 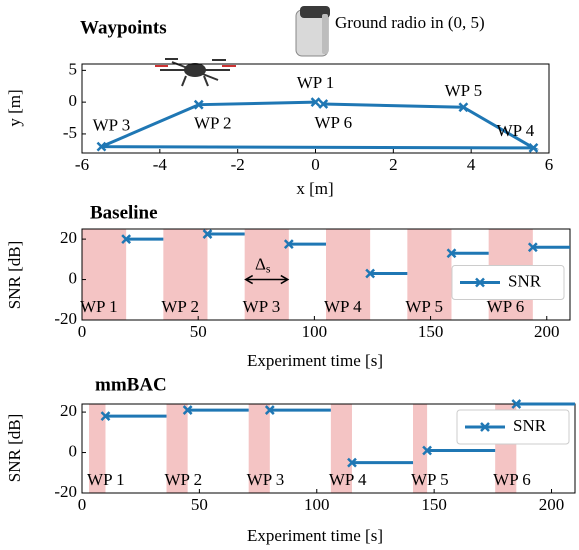 I want to click on x-tick-label: 4, so click(x=471, y=164).